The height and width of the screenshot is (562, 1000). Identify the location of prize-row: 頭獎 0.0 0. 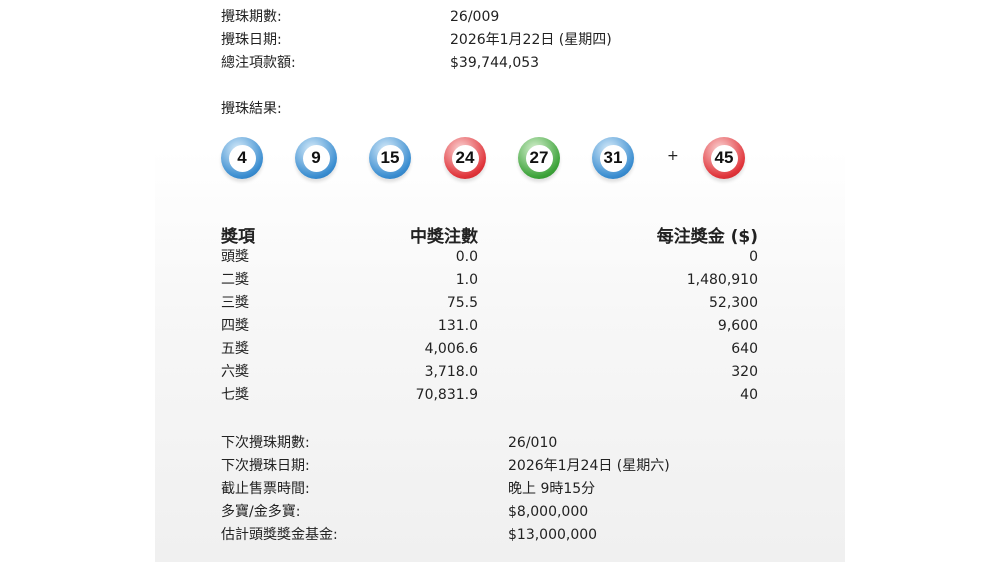
(489, 257).